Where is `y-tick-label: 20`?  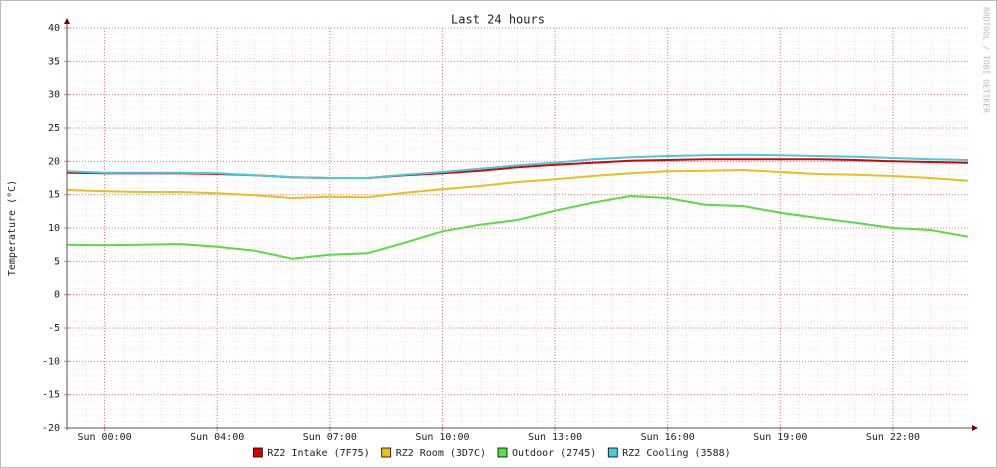 y-tick-label: 20 is located at coordinates (54, 161).